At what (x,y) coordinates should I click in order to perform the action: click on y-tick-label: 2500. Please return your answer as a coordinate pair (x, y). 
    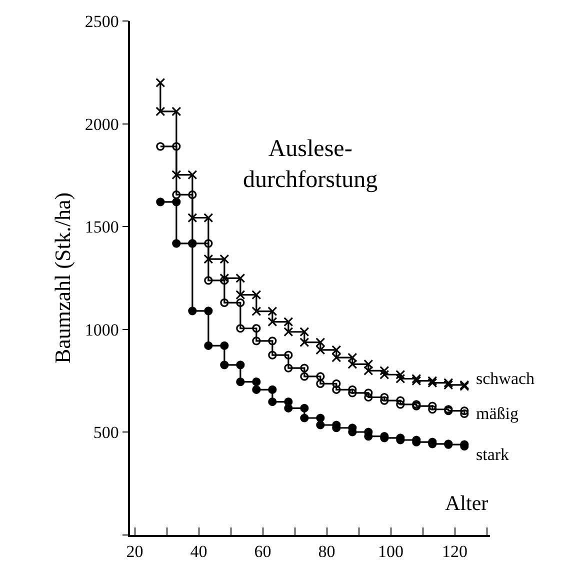
    Looking at the image, I should click on (101, 21).